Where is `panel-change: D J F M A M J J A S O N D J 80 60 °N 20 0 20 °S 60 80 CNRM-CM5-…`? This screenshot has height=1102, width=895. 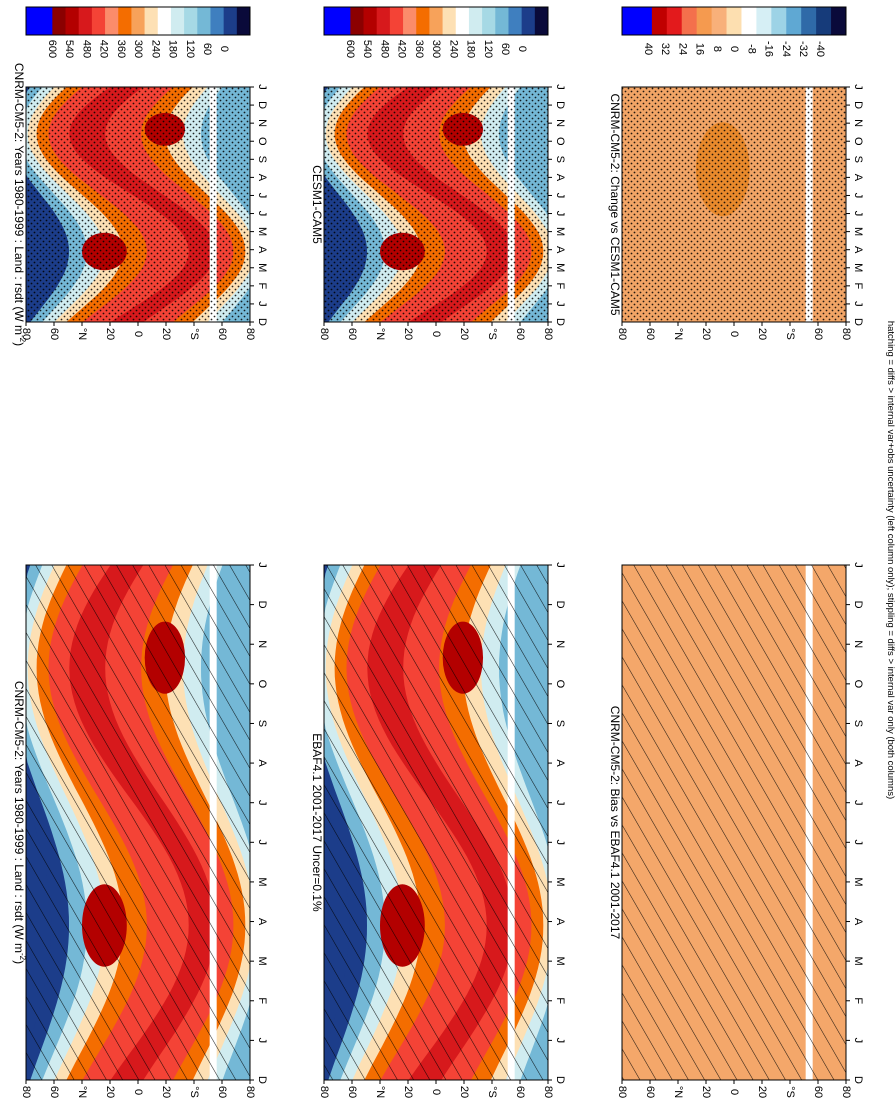
panel-change: D J F M A M J J A S O N D J 80 60 °N 20 0 20 °S 60 80 CNRM-CM5-… is located at coordinates (736, 212).